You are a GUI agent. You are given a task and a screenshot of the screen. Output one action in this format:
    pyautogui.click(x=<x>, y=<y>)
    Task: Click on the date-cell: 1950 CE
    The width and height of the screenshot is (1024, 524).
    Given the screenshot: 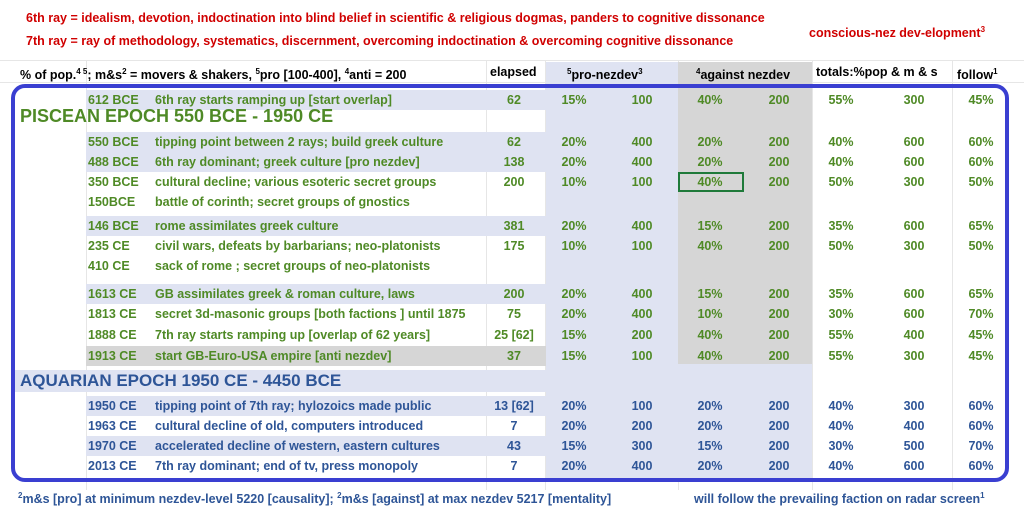 What is the action you would take?
    pyautogui.click(x=112, y=406)
    